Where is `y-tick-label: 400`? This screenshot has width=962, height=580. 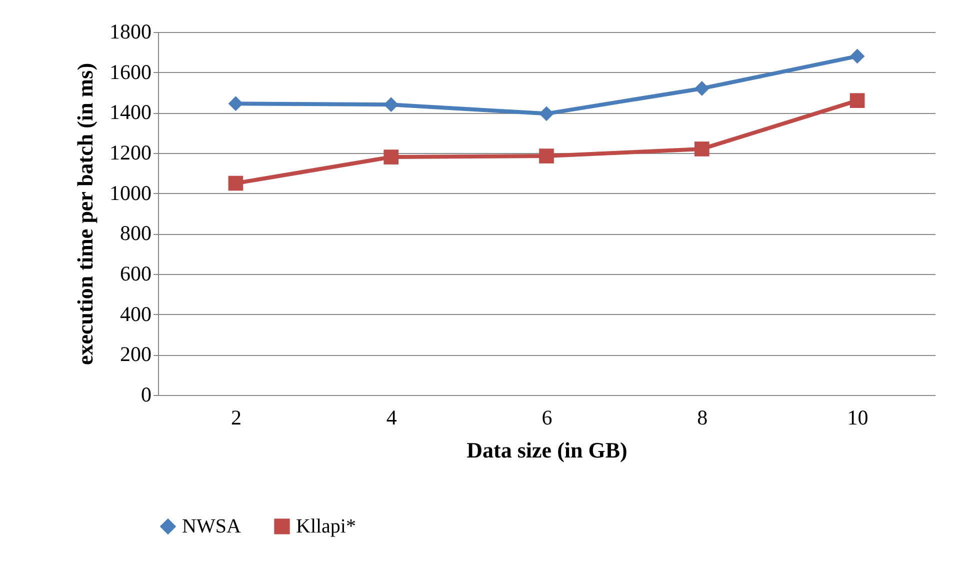 y-tick-label: 400 is located at coordinates (136, 314).